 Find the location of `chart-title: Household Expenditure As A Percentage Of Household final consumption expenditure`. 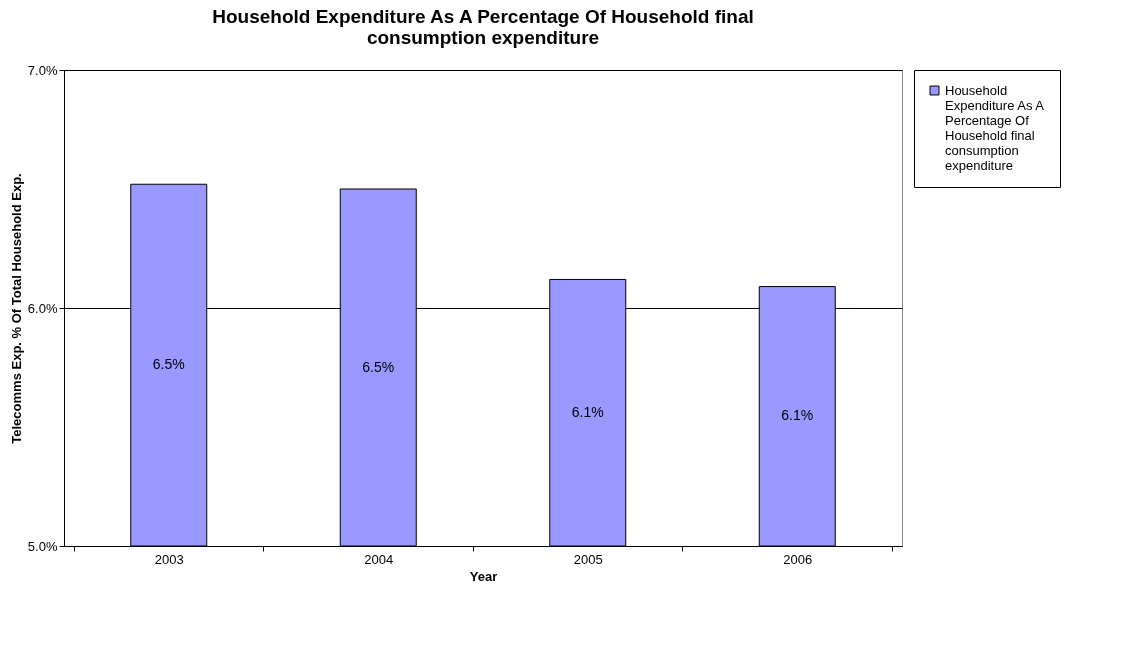

chart-title: Household Expenditure As A Percentage Of Household final consumption expenditure is located at coordinates (483, 27).